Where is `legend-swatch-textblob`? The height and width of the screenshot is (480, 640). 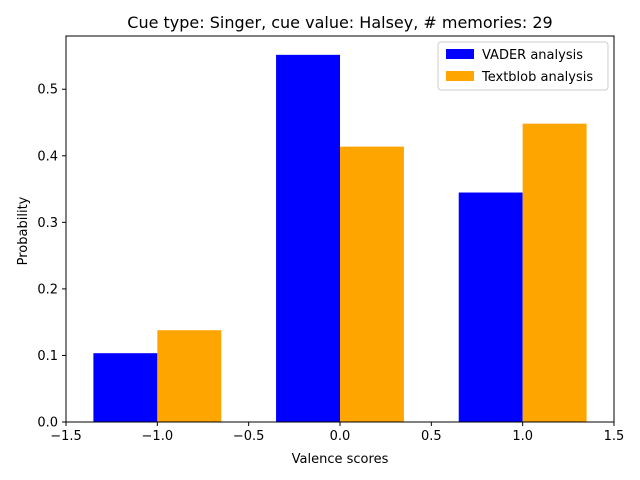
legend-swatch-textblob is located at coordinates (460, 76).